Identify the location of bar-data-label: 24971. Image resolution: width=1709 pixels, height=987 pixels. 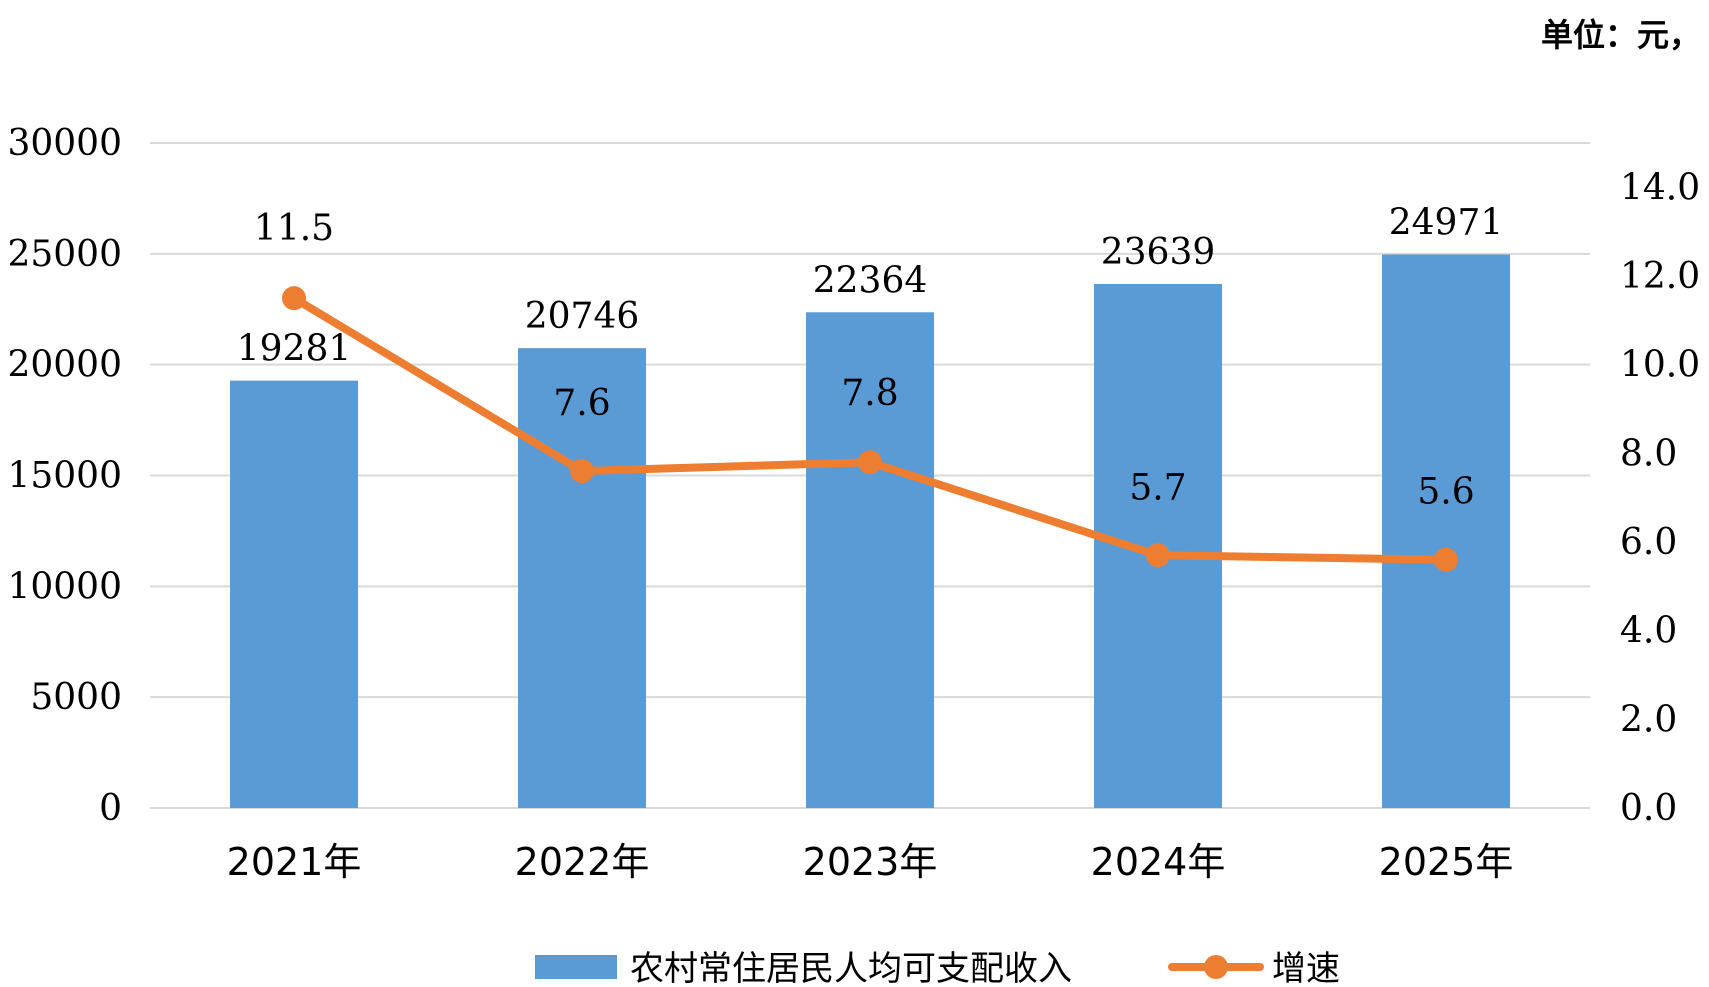
(1446, 222).